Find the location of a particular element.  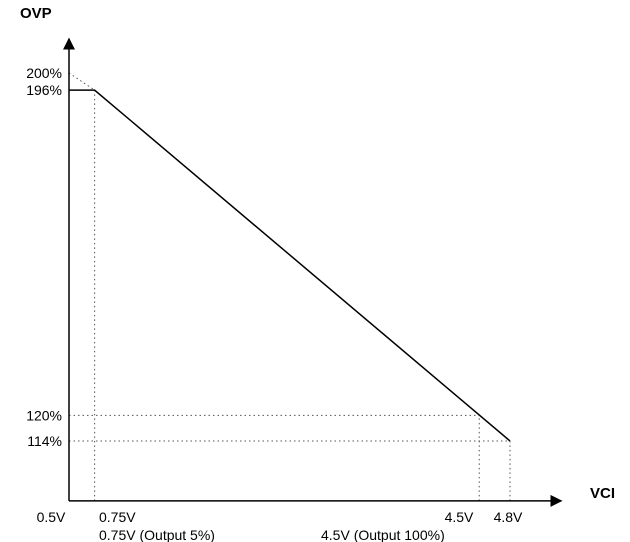

x-tick-label: 0.5V is located at coordinates (51, 517).